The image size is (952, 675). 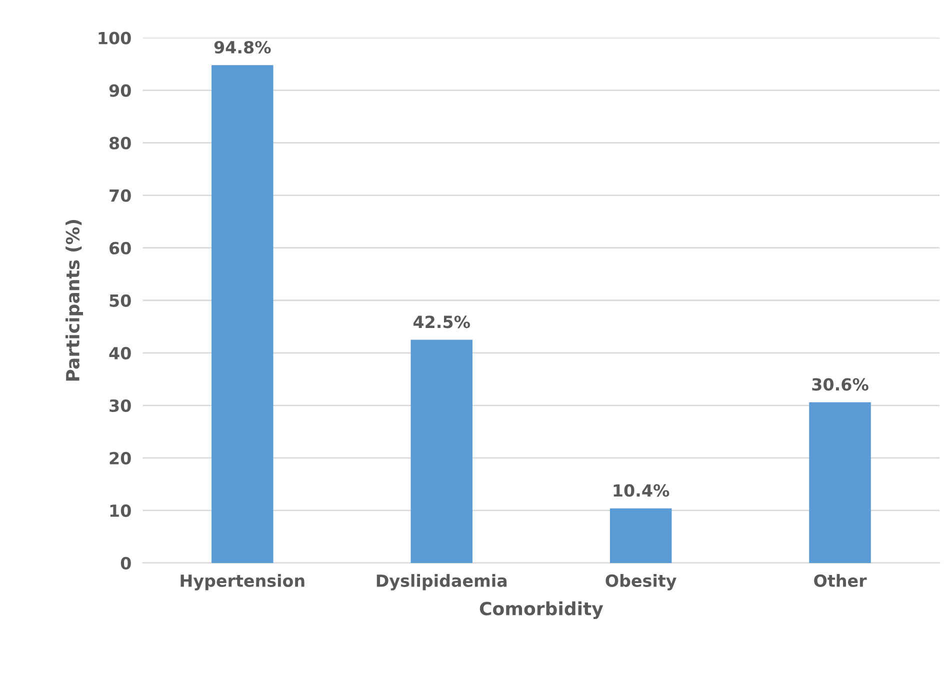 I want to click on y-tick-label: 50, so click(x=120, y=300).